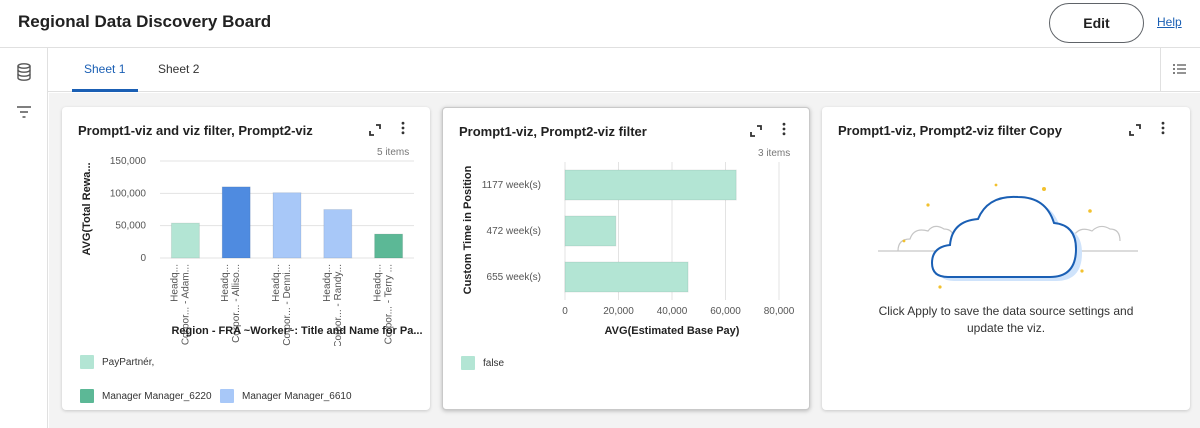 This screenshot has width=1200, height=428. Describe the element at coordinates (514, 231) in the screenshot. I see `y-tick-label: 472 week(s)` at that location.